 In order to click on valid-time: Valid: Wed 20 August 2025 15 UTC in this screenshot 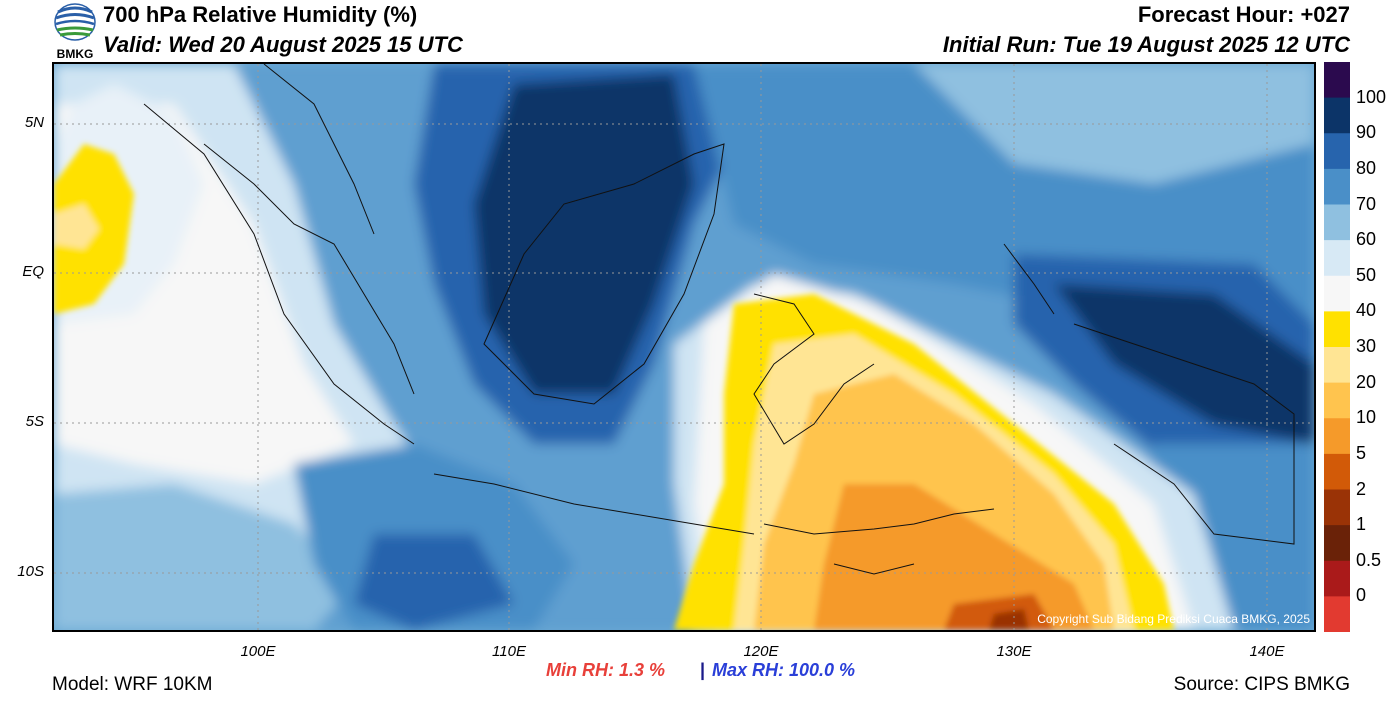, I will do `click(283, 44)`.